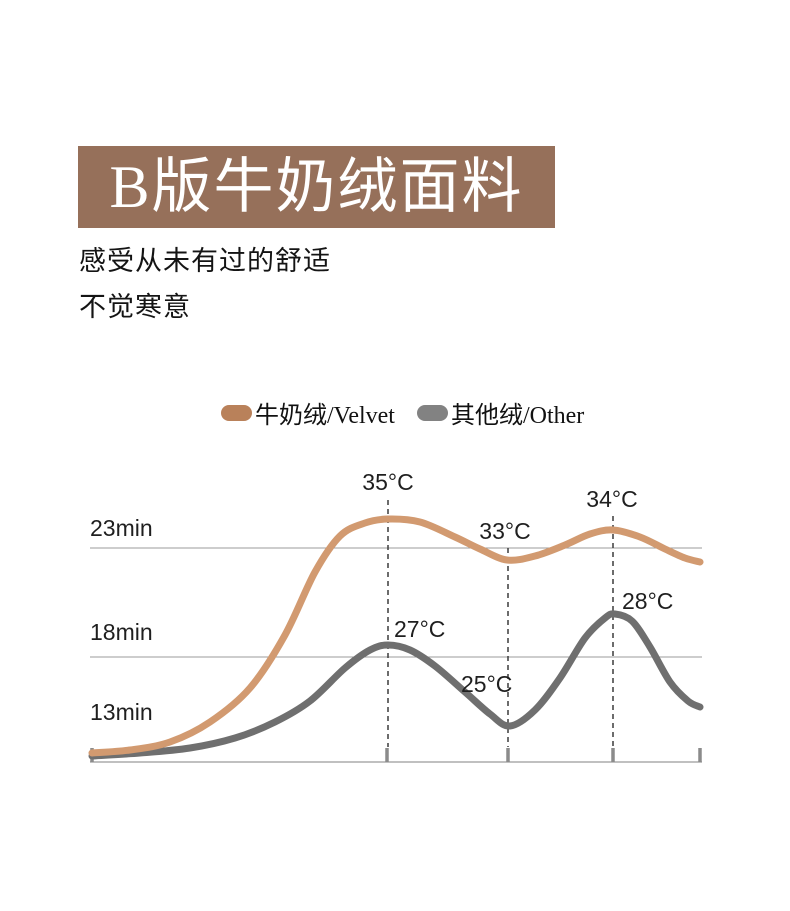 Image resolution: width=790 pixels, height=911 pixels. I want to click on velvet-swatch-icon, so click(236, 412).